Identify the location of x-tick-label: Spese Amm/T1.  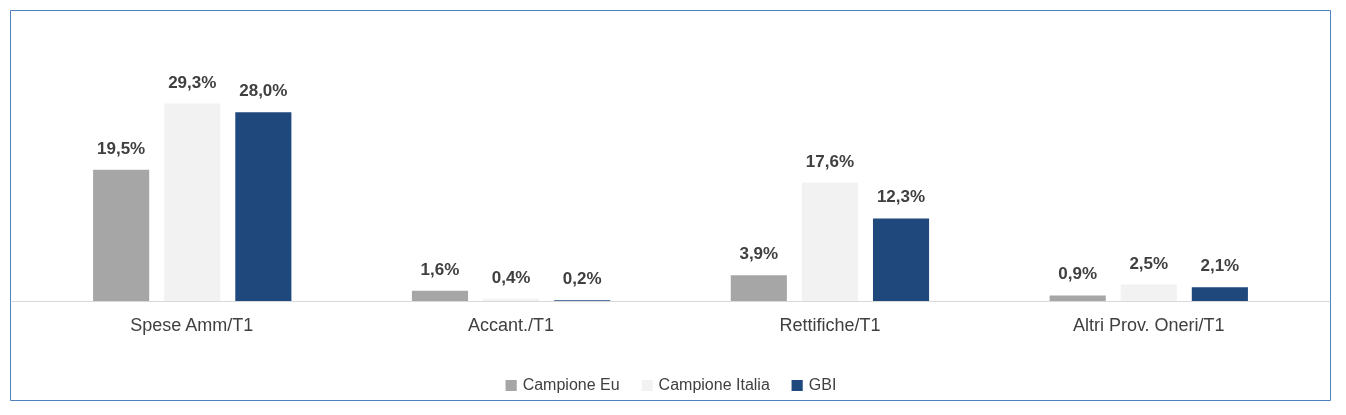
(192, 325).